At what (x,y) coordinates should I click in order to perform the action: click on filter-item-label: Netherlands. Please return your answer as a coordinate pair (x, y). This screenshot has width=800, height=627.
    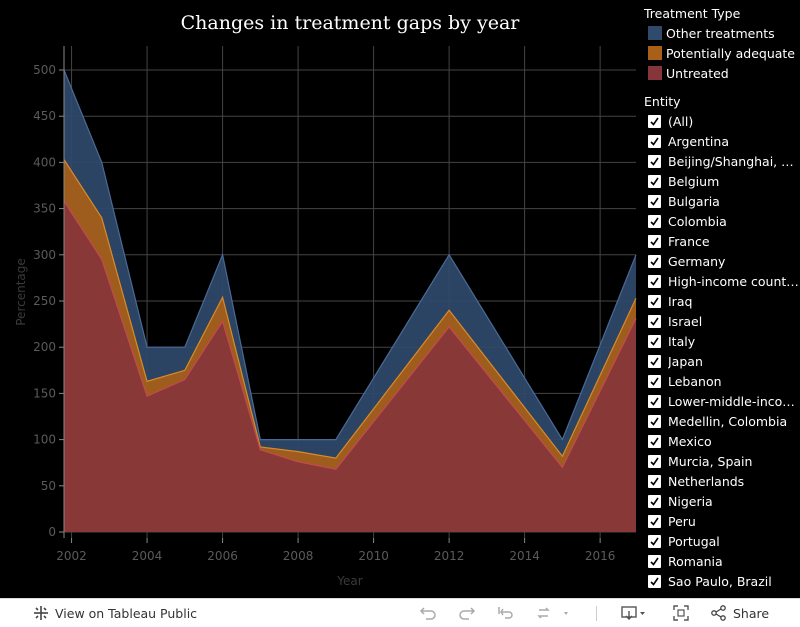
    Looking at the image, I should click on (706, 481).